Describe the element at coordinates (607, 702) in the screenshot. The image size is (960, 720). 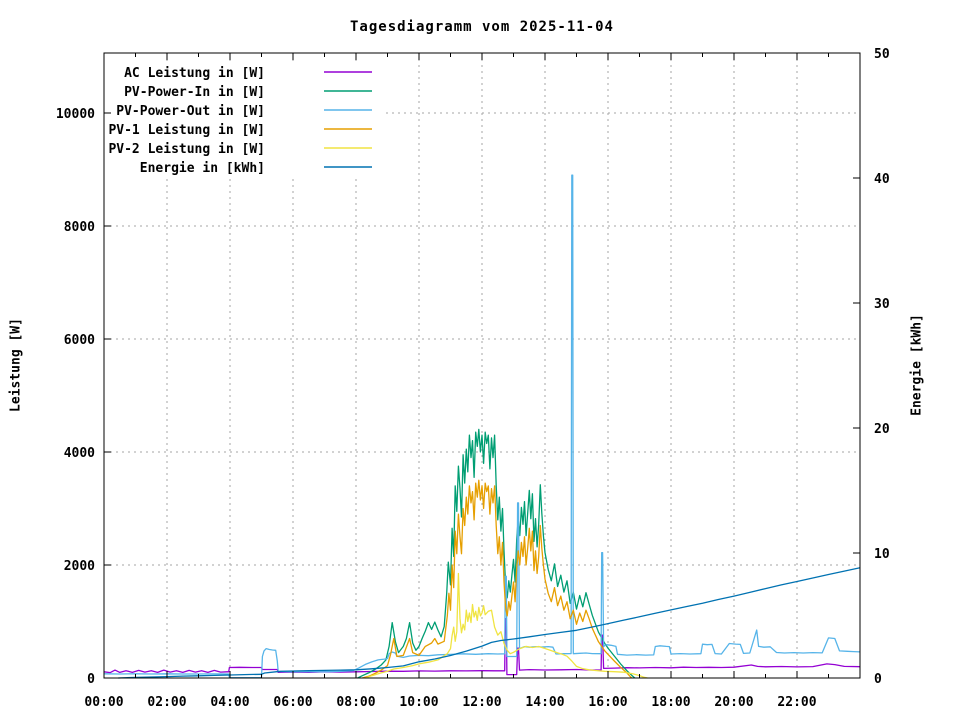
I see `x-tick-label: 16:00` at that location.